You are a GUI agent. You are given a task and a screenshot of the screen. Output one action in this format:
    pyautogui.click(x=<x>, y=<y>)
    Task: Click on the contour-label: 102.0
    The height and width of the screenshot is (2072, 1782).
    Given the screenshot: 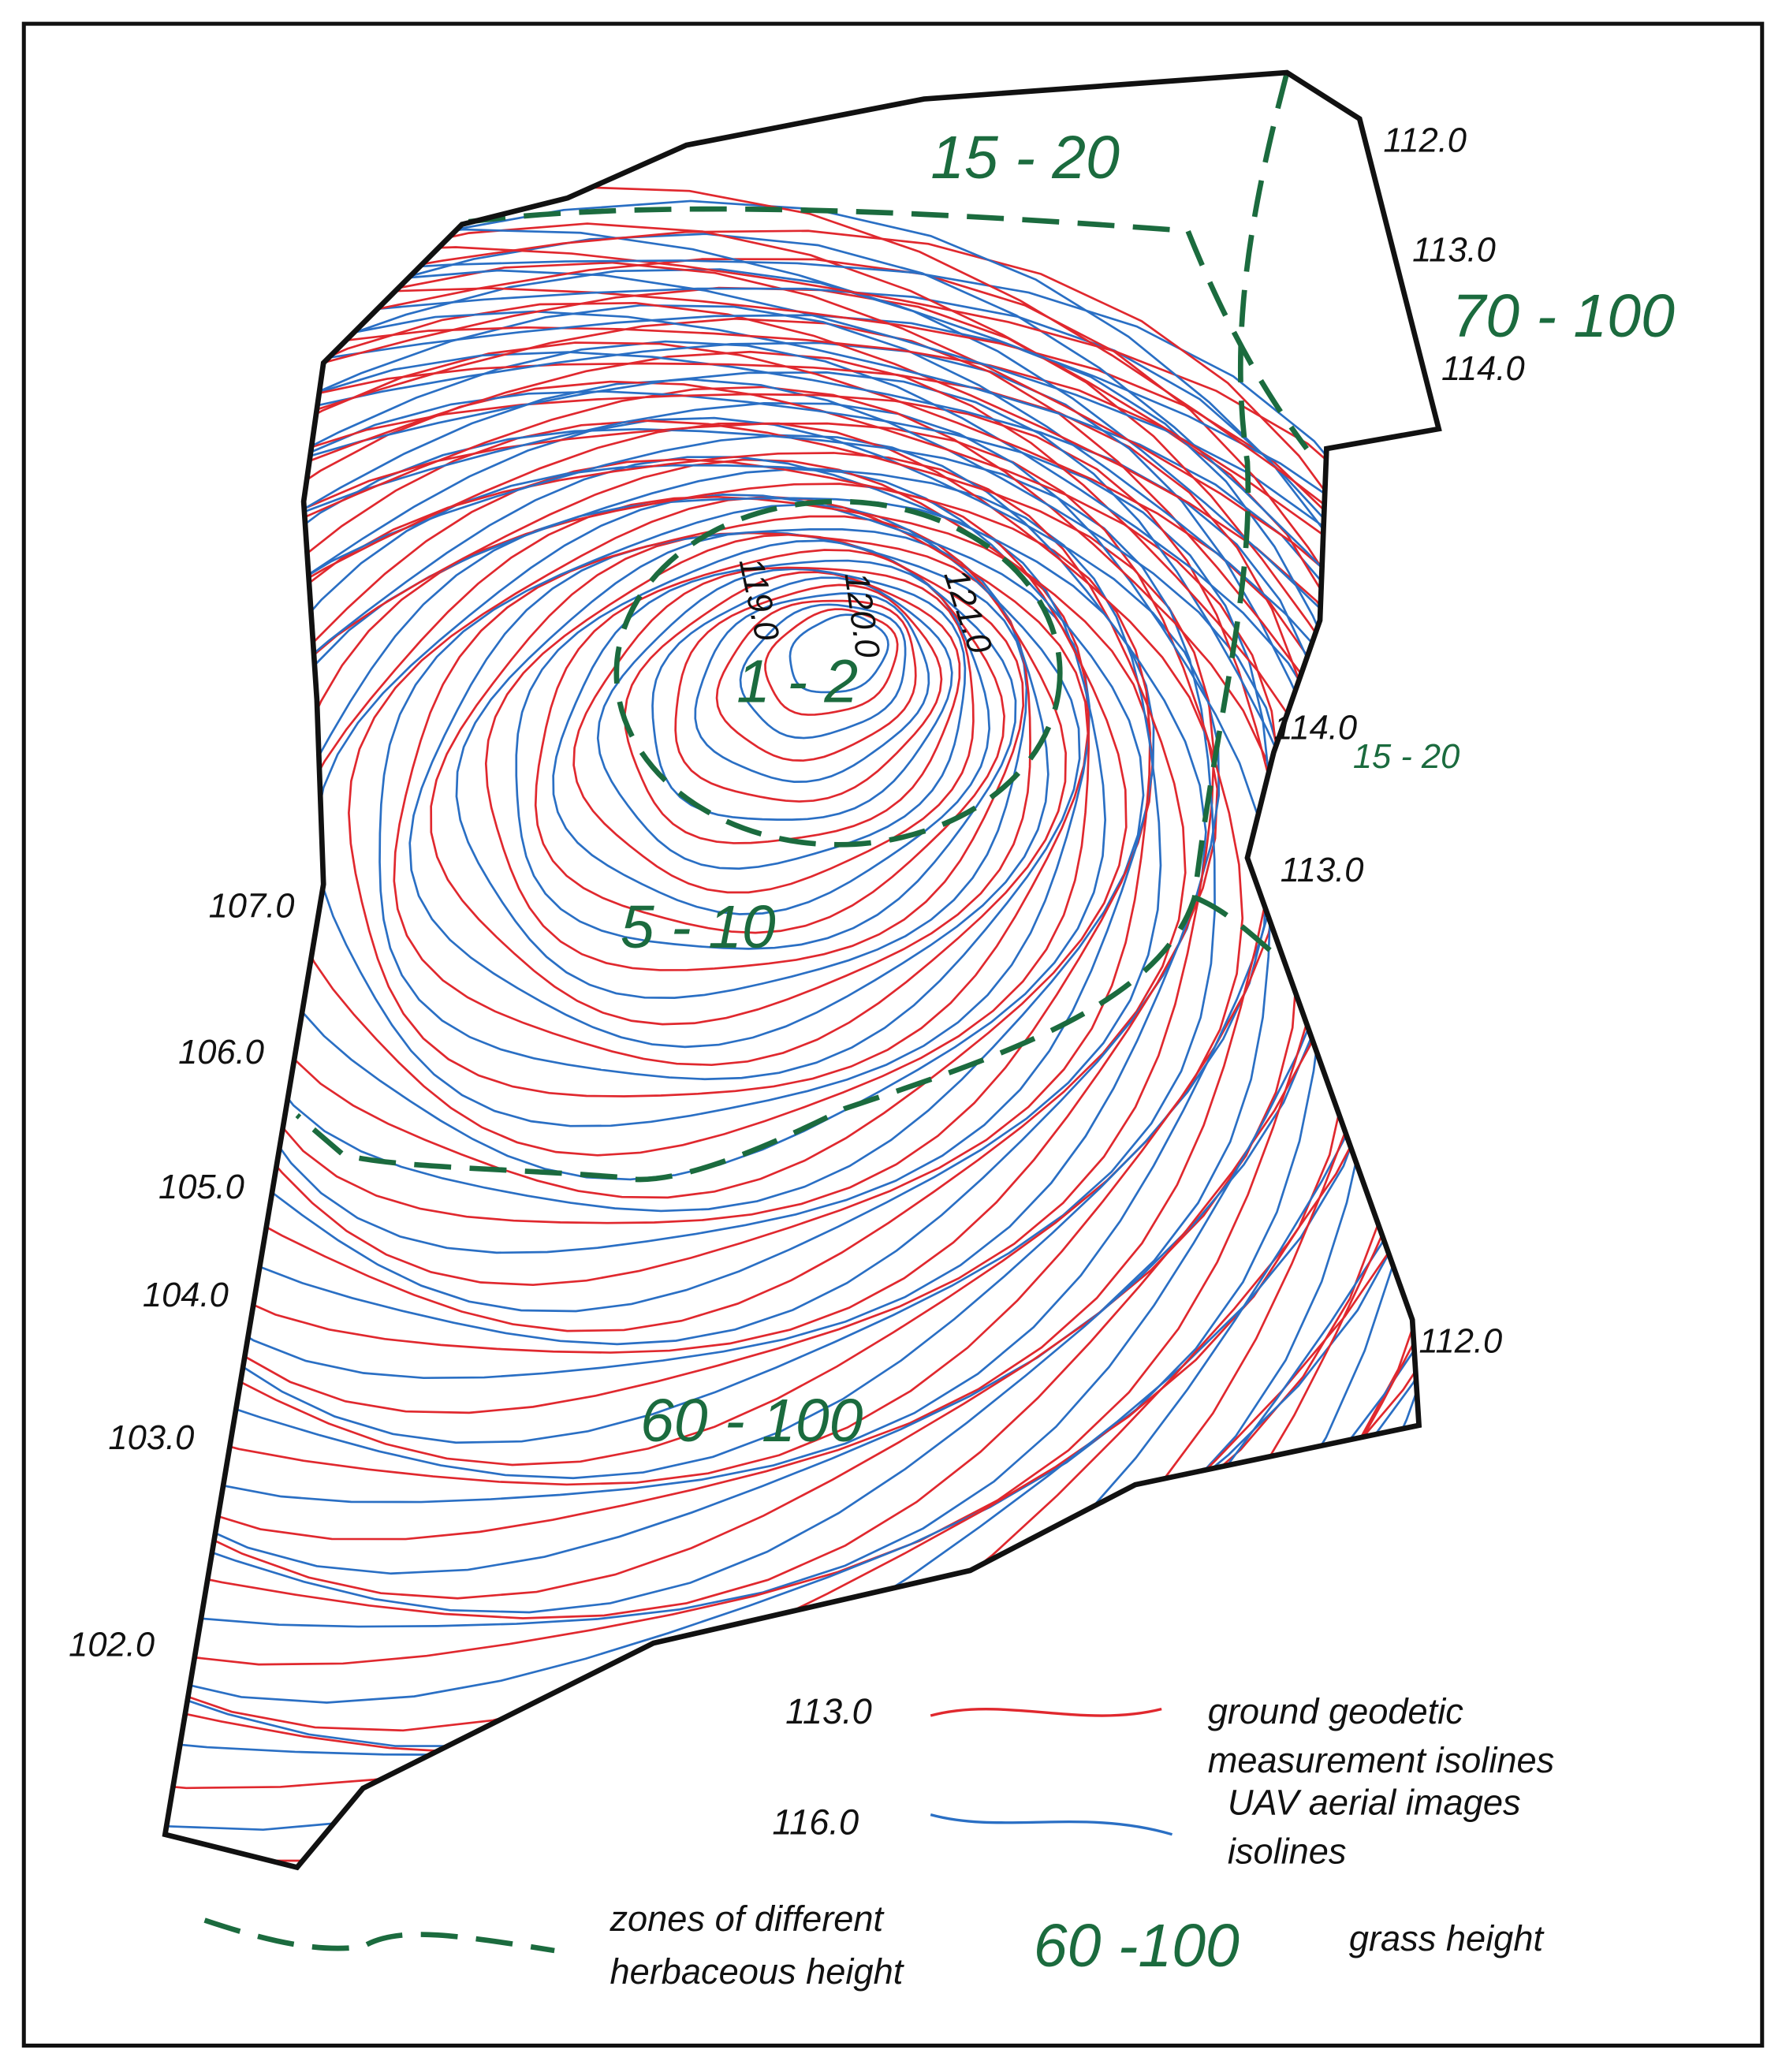 What is the action you would take?
    pyautogui.click(x=112, y=1645)
    